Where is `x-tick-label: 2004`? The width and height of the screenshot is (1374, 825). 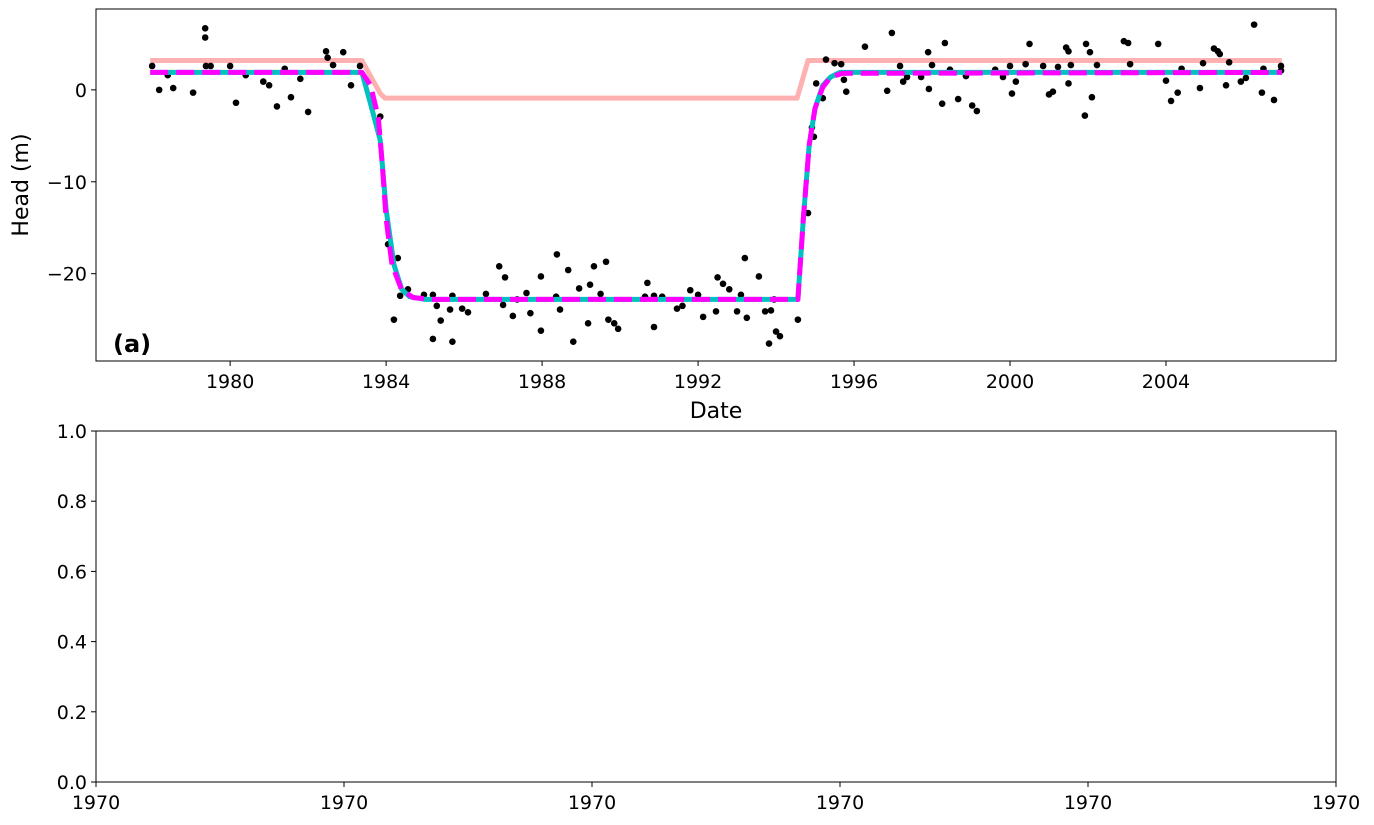
x-tick-label: 2004 is located at coordinates (1166, 382).